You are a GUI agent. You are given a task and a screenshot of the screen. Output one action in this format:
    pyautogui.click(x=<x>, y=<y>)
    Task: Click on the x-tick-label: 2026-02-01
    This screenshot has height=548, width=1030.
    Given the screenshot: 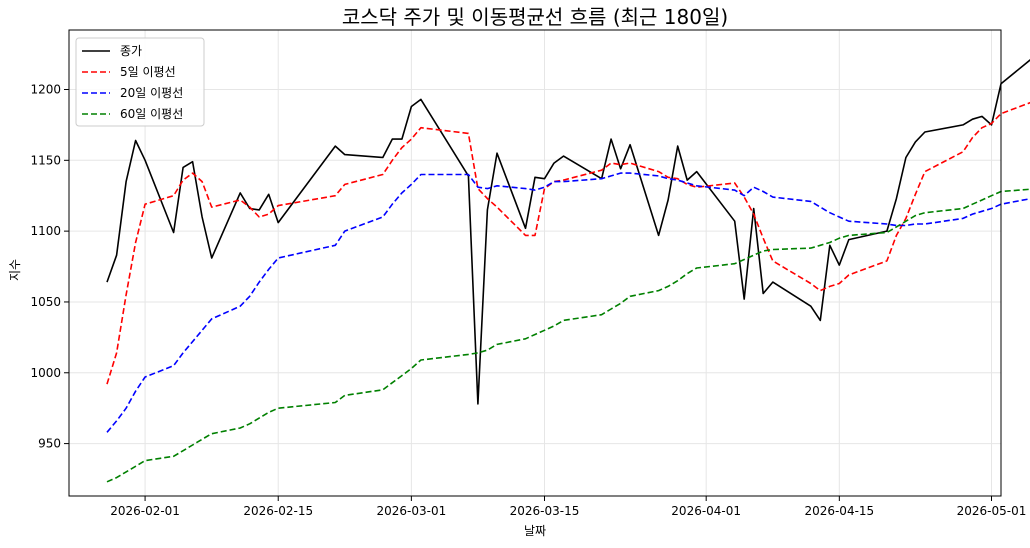 What is the action you would take?
    pyautogui.click(x=145, y=511)
    